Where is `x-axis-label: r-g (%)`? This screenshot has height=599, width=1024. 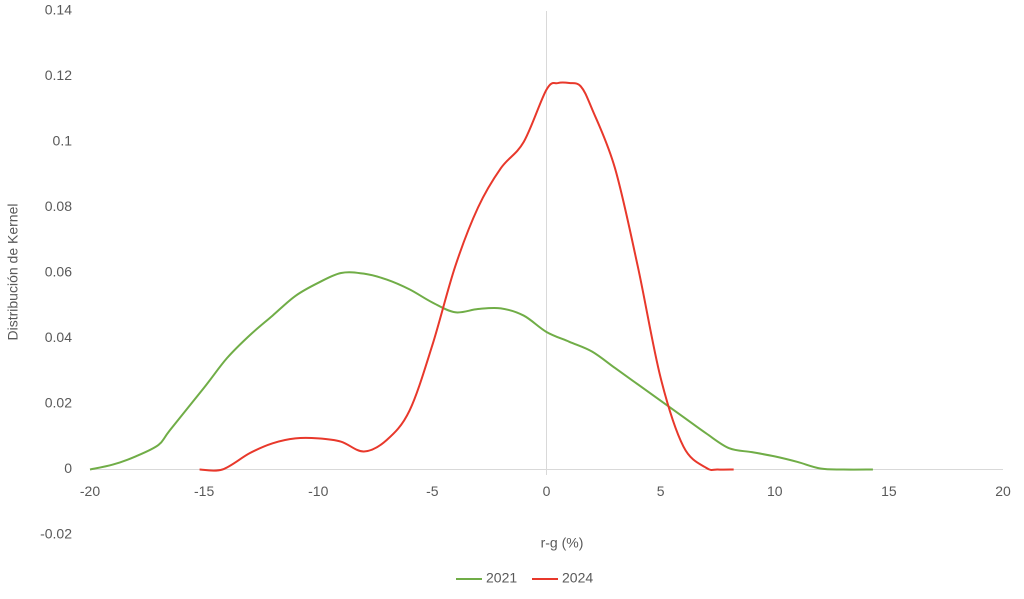 x-axis-label: r-g (%) is located at coordinates (562, 543).